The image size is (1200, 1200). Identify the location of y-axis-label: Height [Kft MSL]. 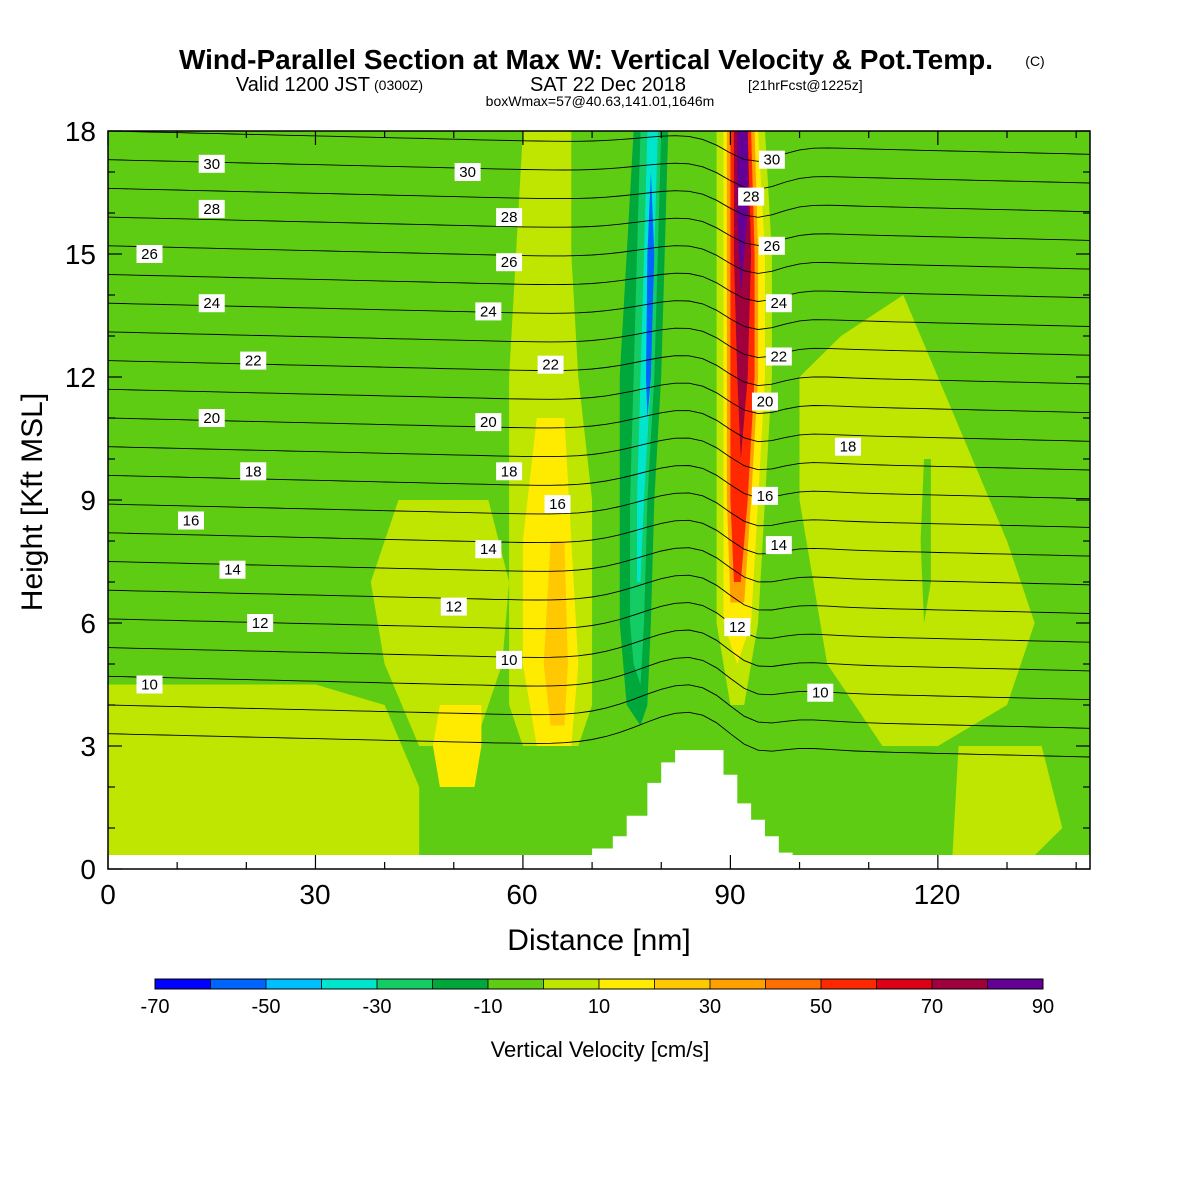
(32, 502).